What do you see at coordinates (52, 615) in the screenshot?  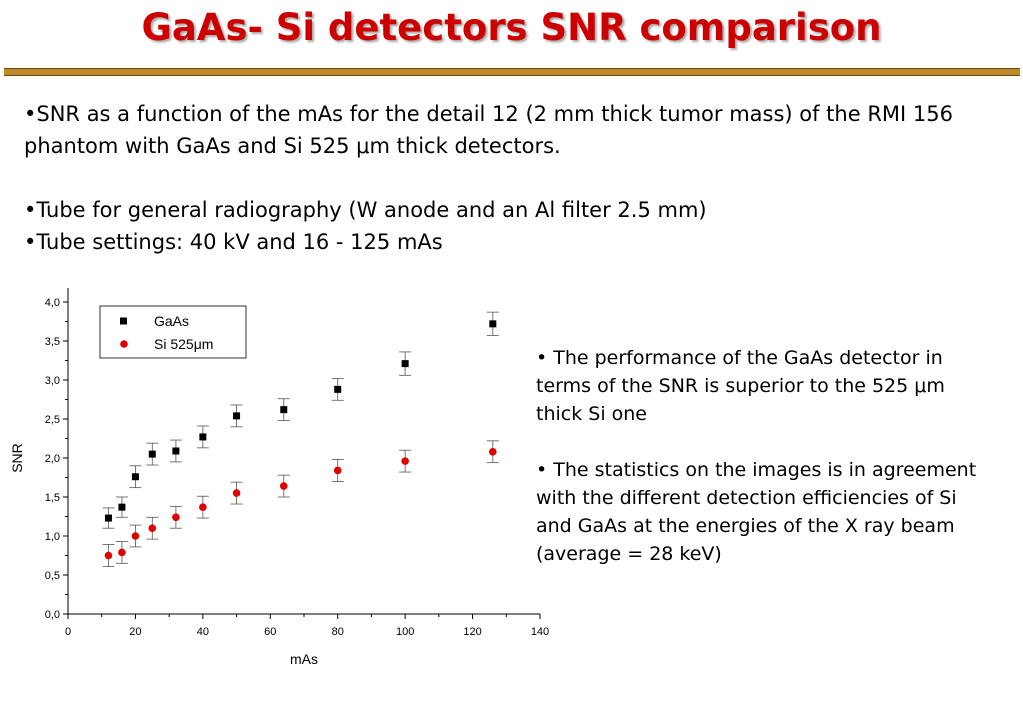 I see `y-tick-label: 0,0` at bounding box center [52, 615].